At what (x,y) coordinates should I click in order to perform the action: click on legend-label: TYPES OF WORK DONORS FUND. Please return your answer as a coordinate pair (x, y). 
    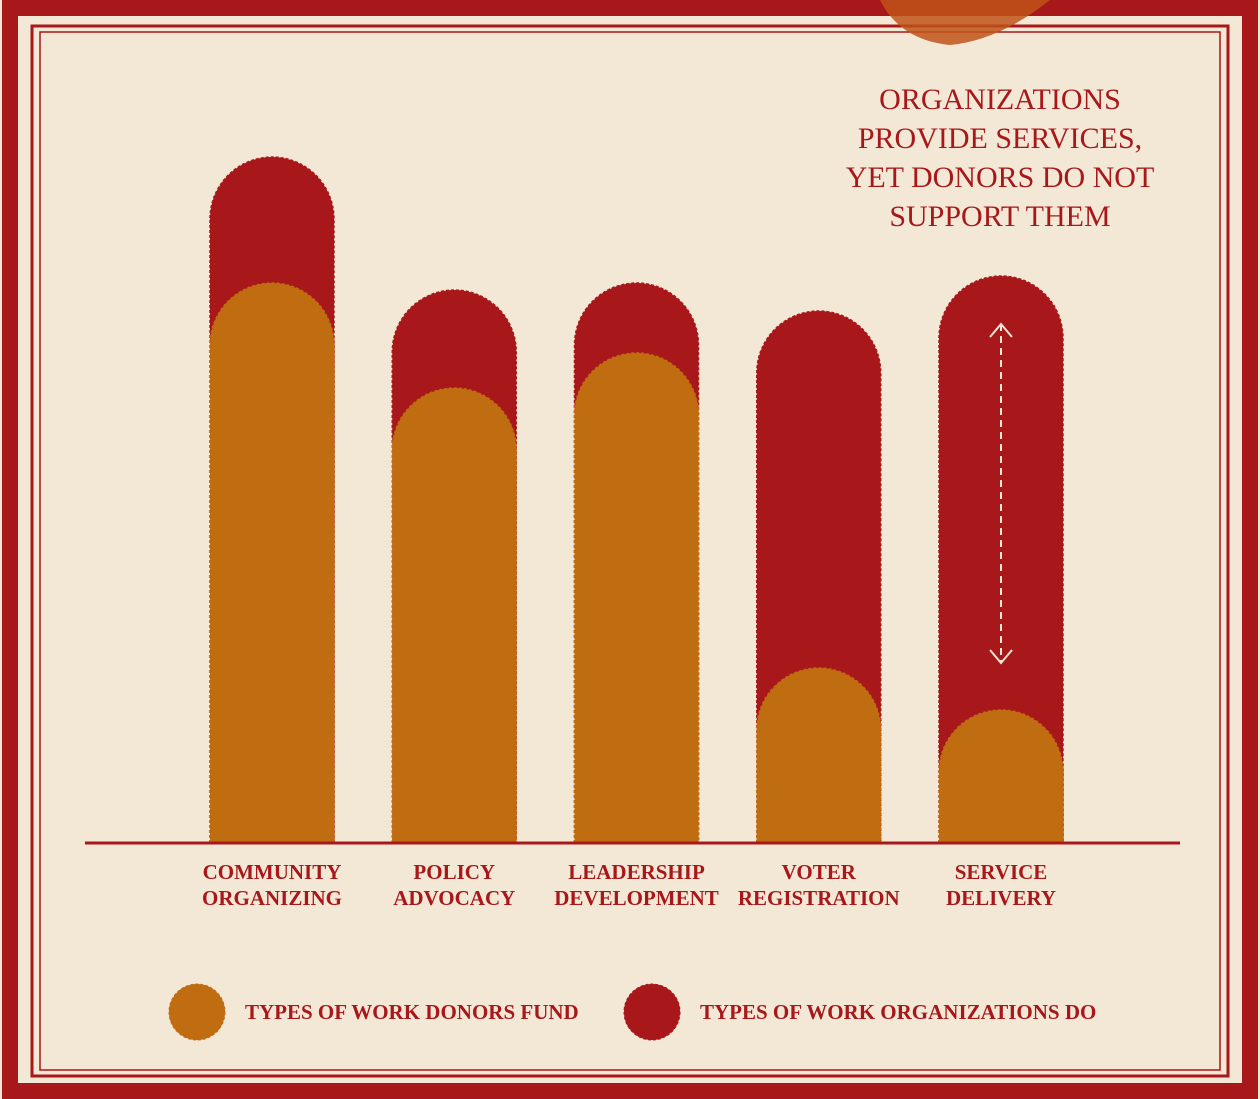
    Looking at the image, I should click on (412, 1012).